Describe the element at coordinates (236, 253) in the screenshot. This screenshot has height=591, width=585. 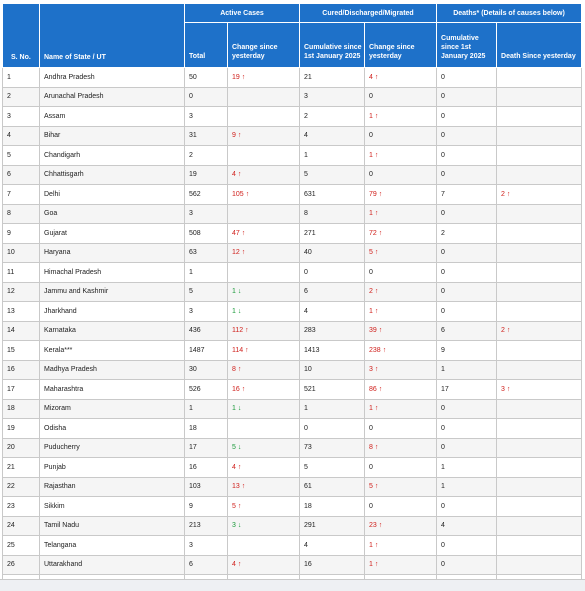
I see `active-change-cell-value: 12` at that location.